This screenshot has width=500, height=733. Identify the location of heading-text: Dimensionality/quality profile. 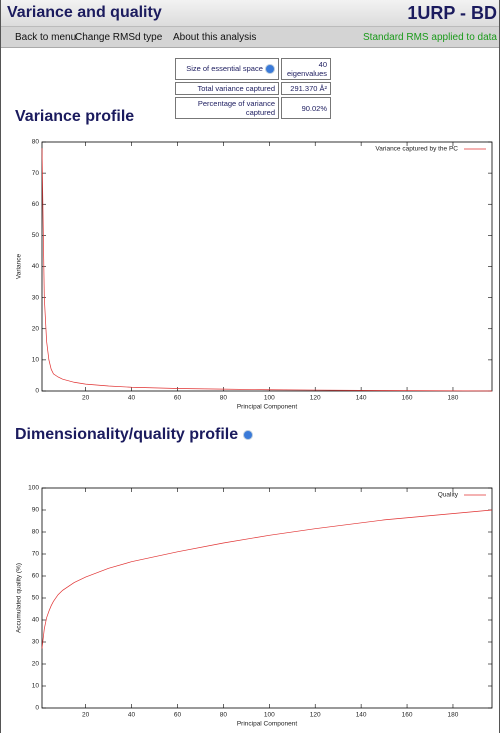
(127, 434).